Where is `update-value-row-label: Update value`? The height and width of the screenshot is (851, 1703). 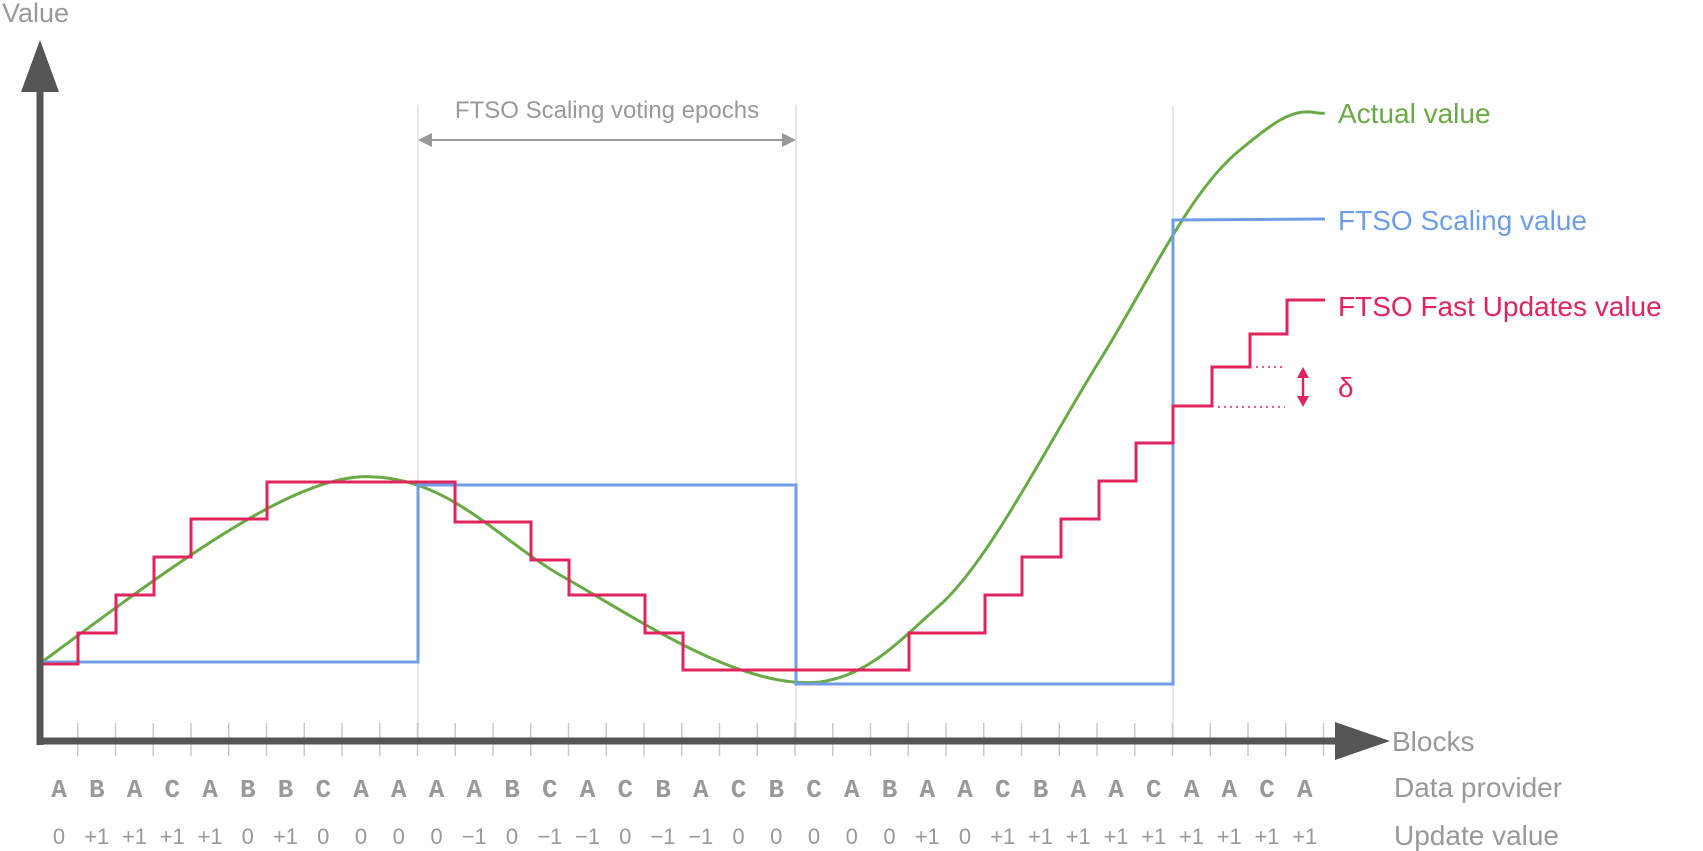
update-value-row-label: Update value is located at coordinates (1476, 835).